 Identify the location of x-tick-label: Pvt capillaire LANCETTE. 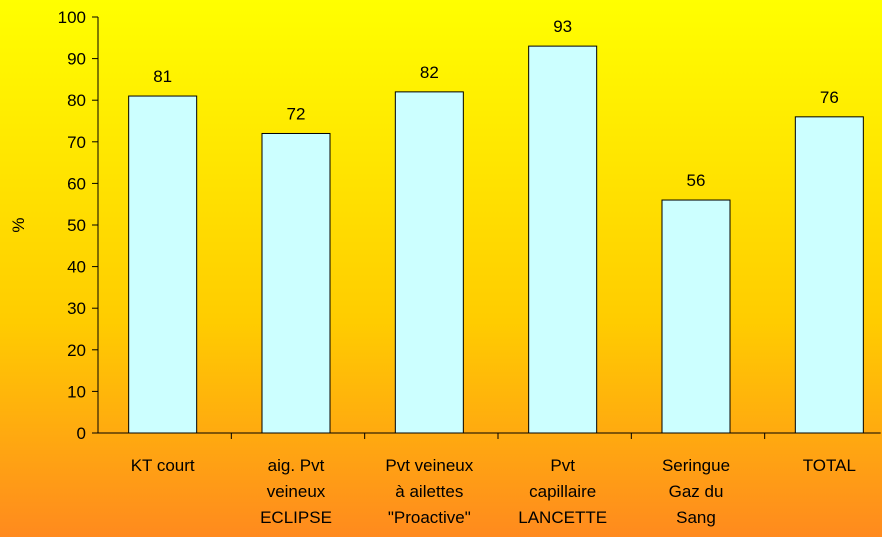
(562, 491).